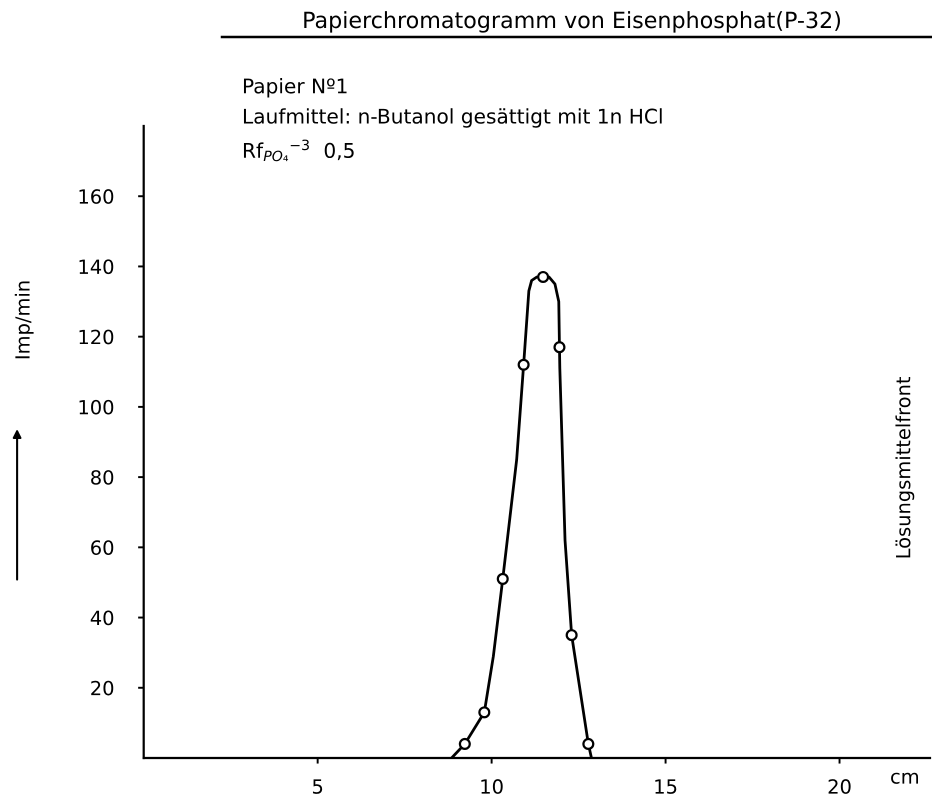 This screenshot has width=932, height=802. I want to click on chart-title: Papierchromatogramm von Eisenphosphat(P-32), so click(572, 22).